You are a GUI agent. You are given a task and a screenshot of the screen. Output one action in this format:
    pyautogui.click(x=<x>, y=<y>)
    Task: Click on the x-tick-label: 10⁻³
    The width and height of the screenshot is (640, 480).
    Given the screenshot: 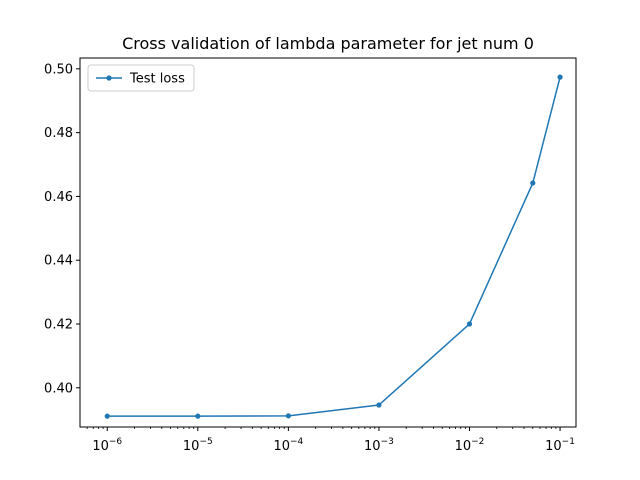 What is the action you would take?
    pyautogui.click(x=379, y=445)
    